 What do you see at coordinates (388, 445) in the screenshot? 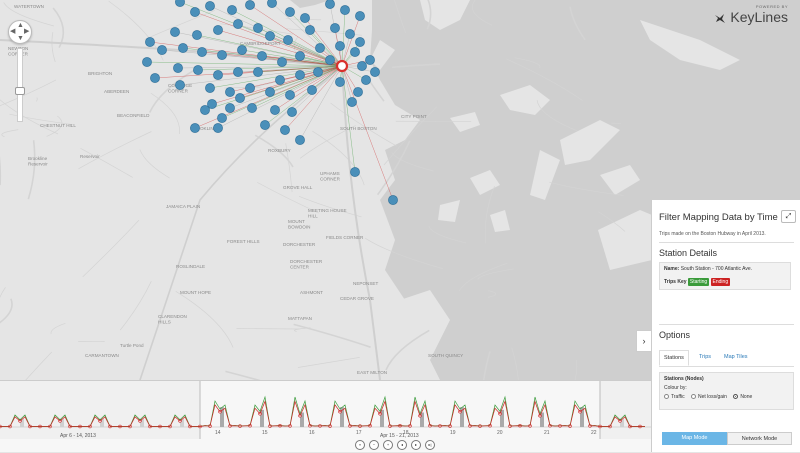
I see `zoom-in-icon: +` at bounding box center [388, 445].